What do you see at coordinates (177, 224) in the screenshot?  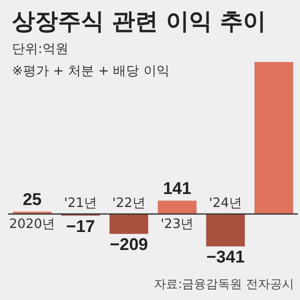 I see `x-tick-label: '23년` at bounding box center [177, 224].